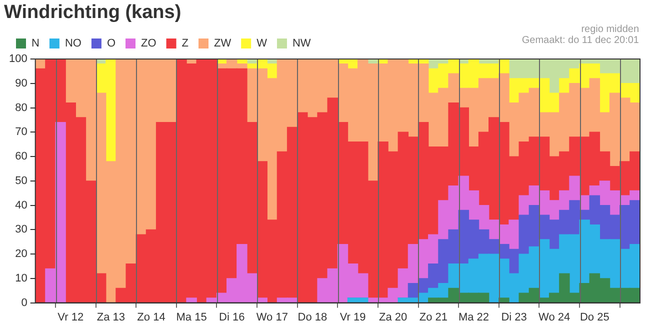 The height and width of the screenshot is (329, 651). Describe the element at coordinates (595, 317) in the screenshot. I see `x-tick-label: Do 25` at that location.